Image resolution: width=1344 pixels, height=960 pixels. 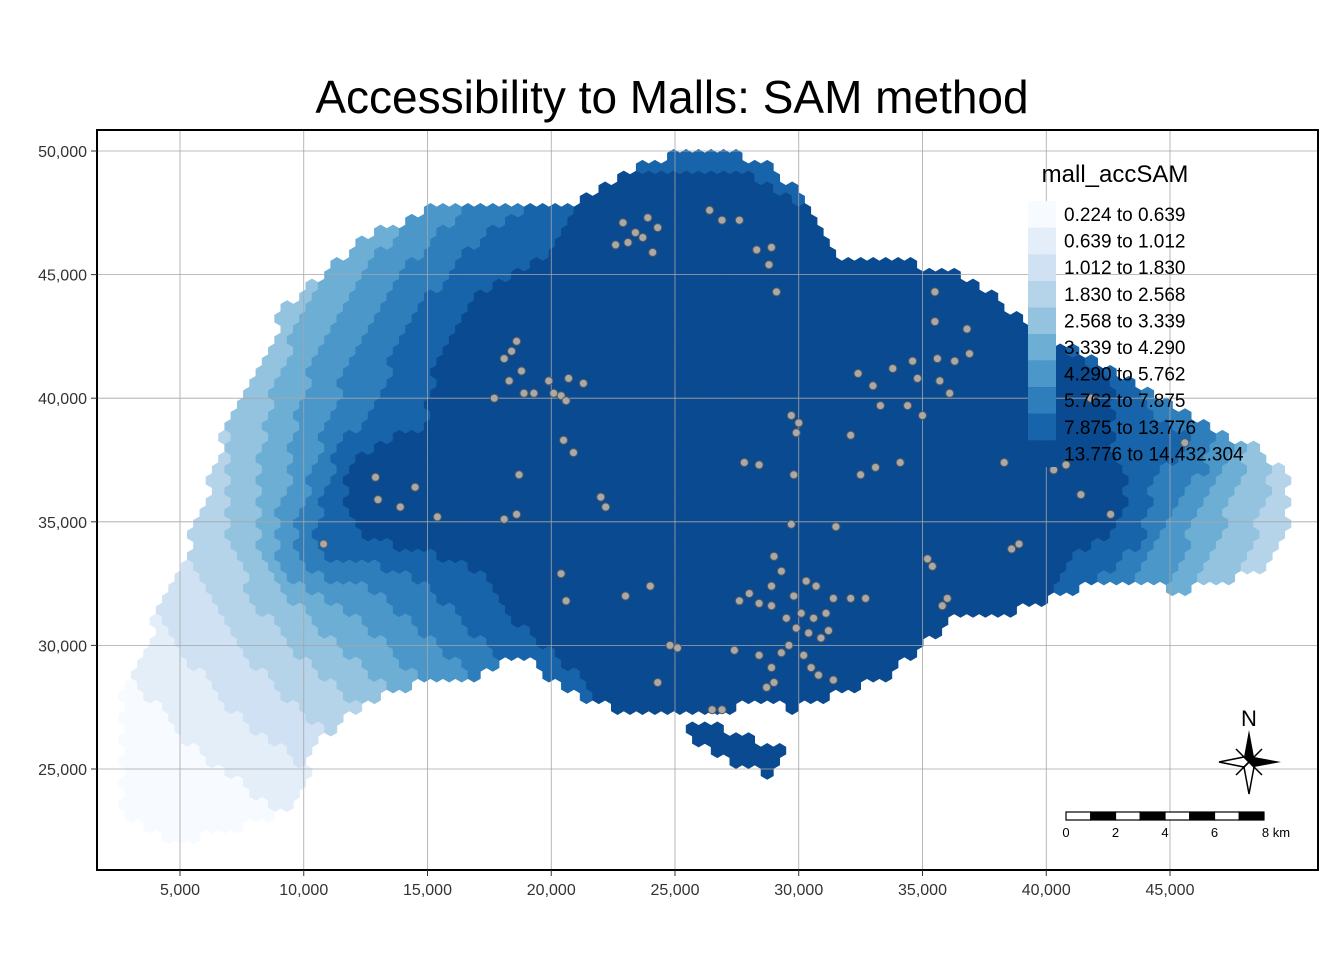 I want to click on legend-label: 0.224 to 0.639, so click(x=1125, y=215).